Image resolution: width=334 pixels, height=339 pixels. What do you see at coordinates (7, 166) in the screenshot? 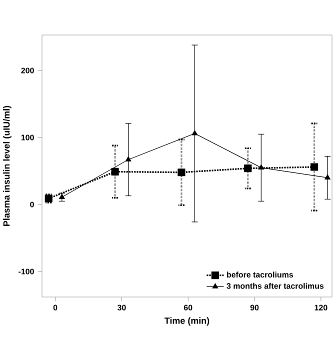
I see `y-axis-title: Plasma insulin level (uIU/ml)` at bounding box center [7, 166].